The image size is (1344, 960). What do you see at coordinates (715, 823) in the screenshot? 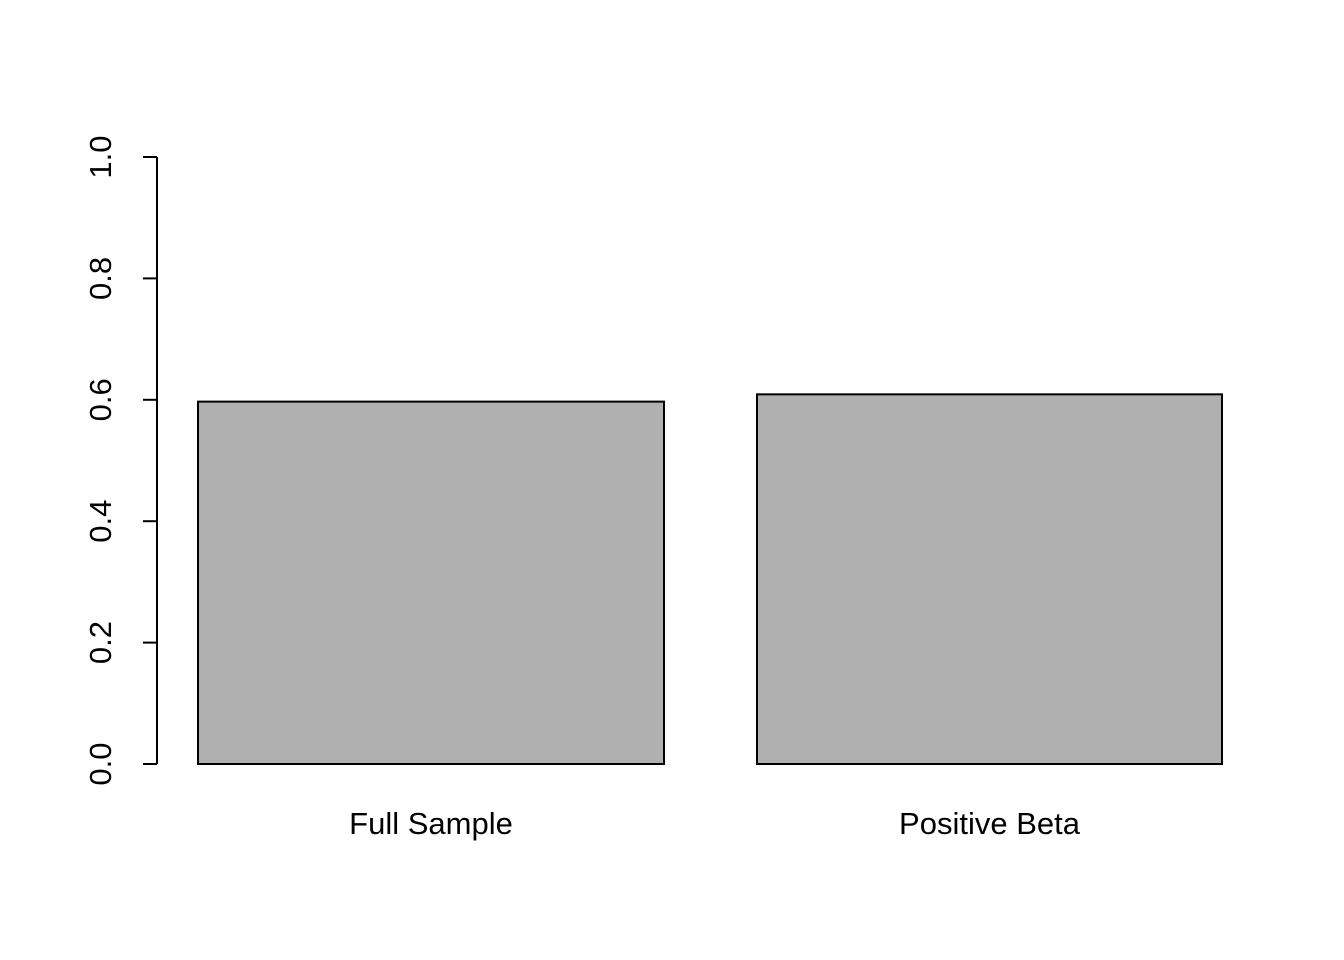
I see `x-axis-labels: Full Sample Positive Beta` at bounding box center [715, 823].